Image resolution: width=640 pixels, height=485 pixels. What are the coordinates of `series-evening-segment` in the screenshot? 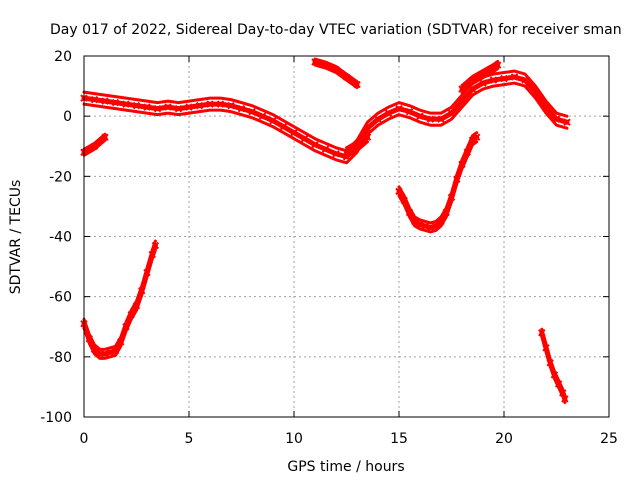 It's located at (357, 145).